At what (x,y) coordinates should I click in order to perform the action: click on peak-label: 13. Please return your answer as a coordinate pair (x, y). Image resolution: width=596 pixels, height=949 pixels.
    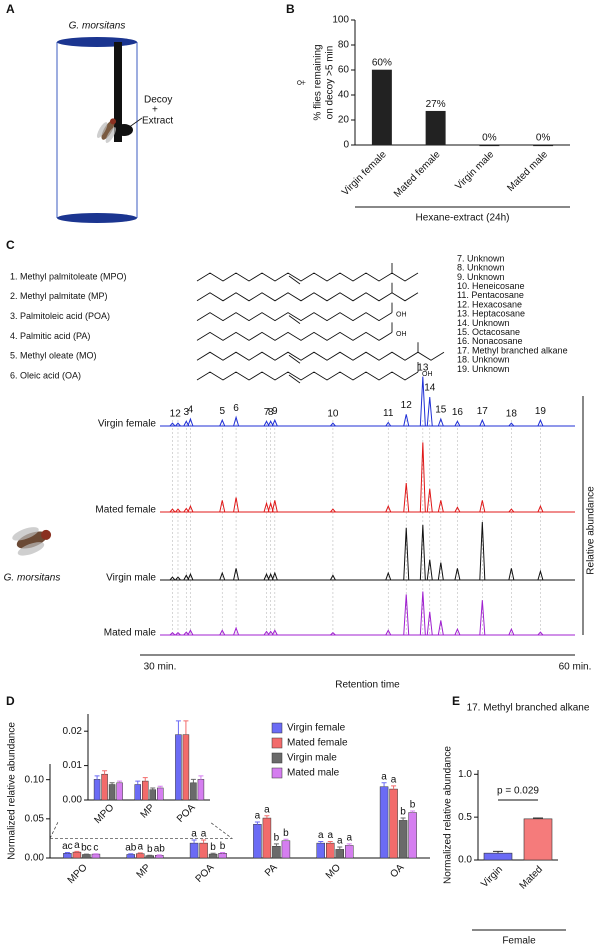
    Looking at the image, I should click on (423, 367).